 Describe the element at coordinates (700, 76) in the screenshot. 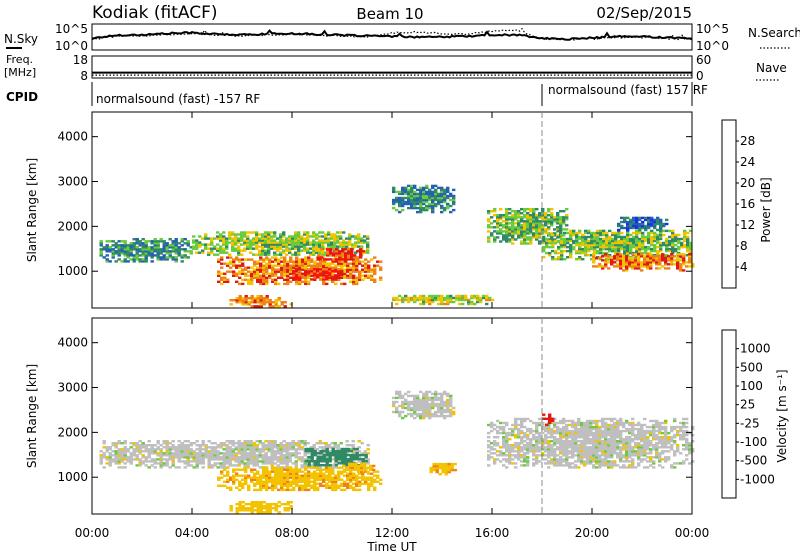

I see `nave-right-tick-bottom: 0` at that location.